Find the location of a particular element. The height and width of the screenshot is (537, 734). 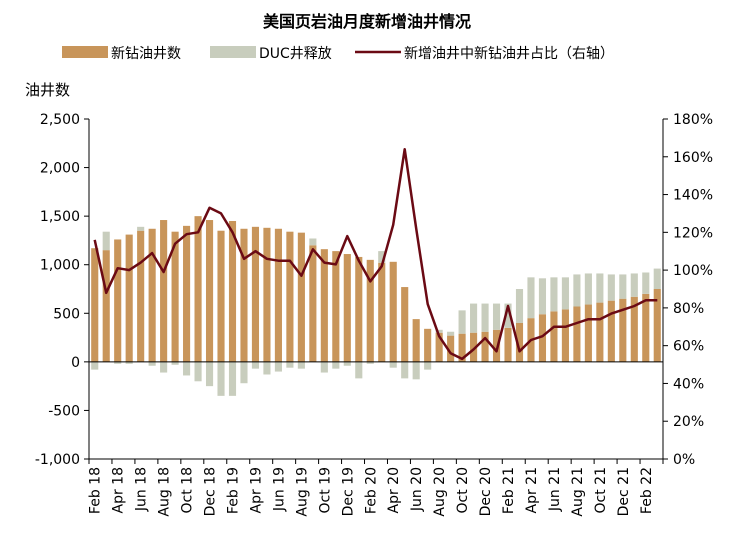

x-tick-label: Jun 21 is located at coordinates (555, 489).